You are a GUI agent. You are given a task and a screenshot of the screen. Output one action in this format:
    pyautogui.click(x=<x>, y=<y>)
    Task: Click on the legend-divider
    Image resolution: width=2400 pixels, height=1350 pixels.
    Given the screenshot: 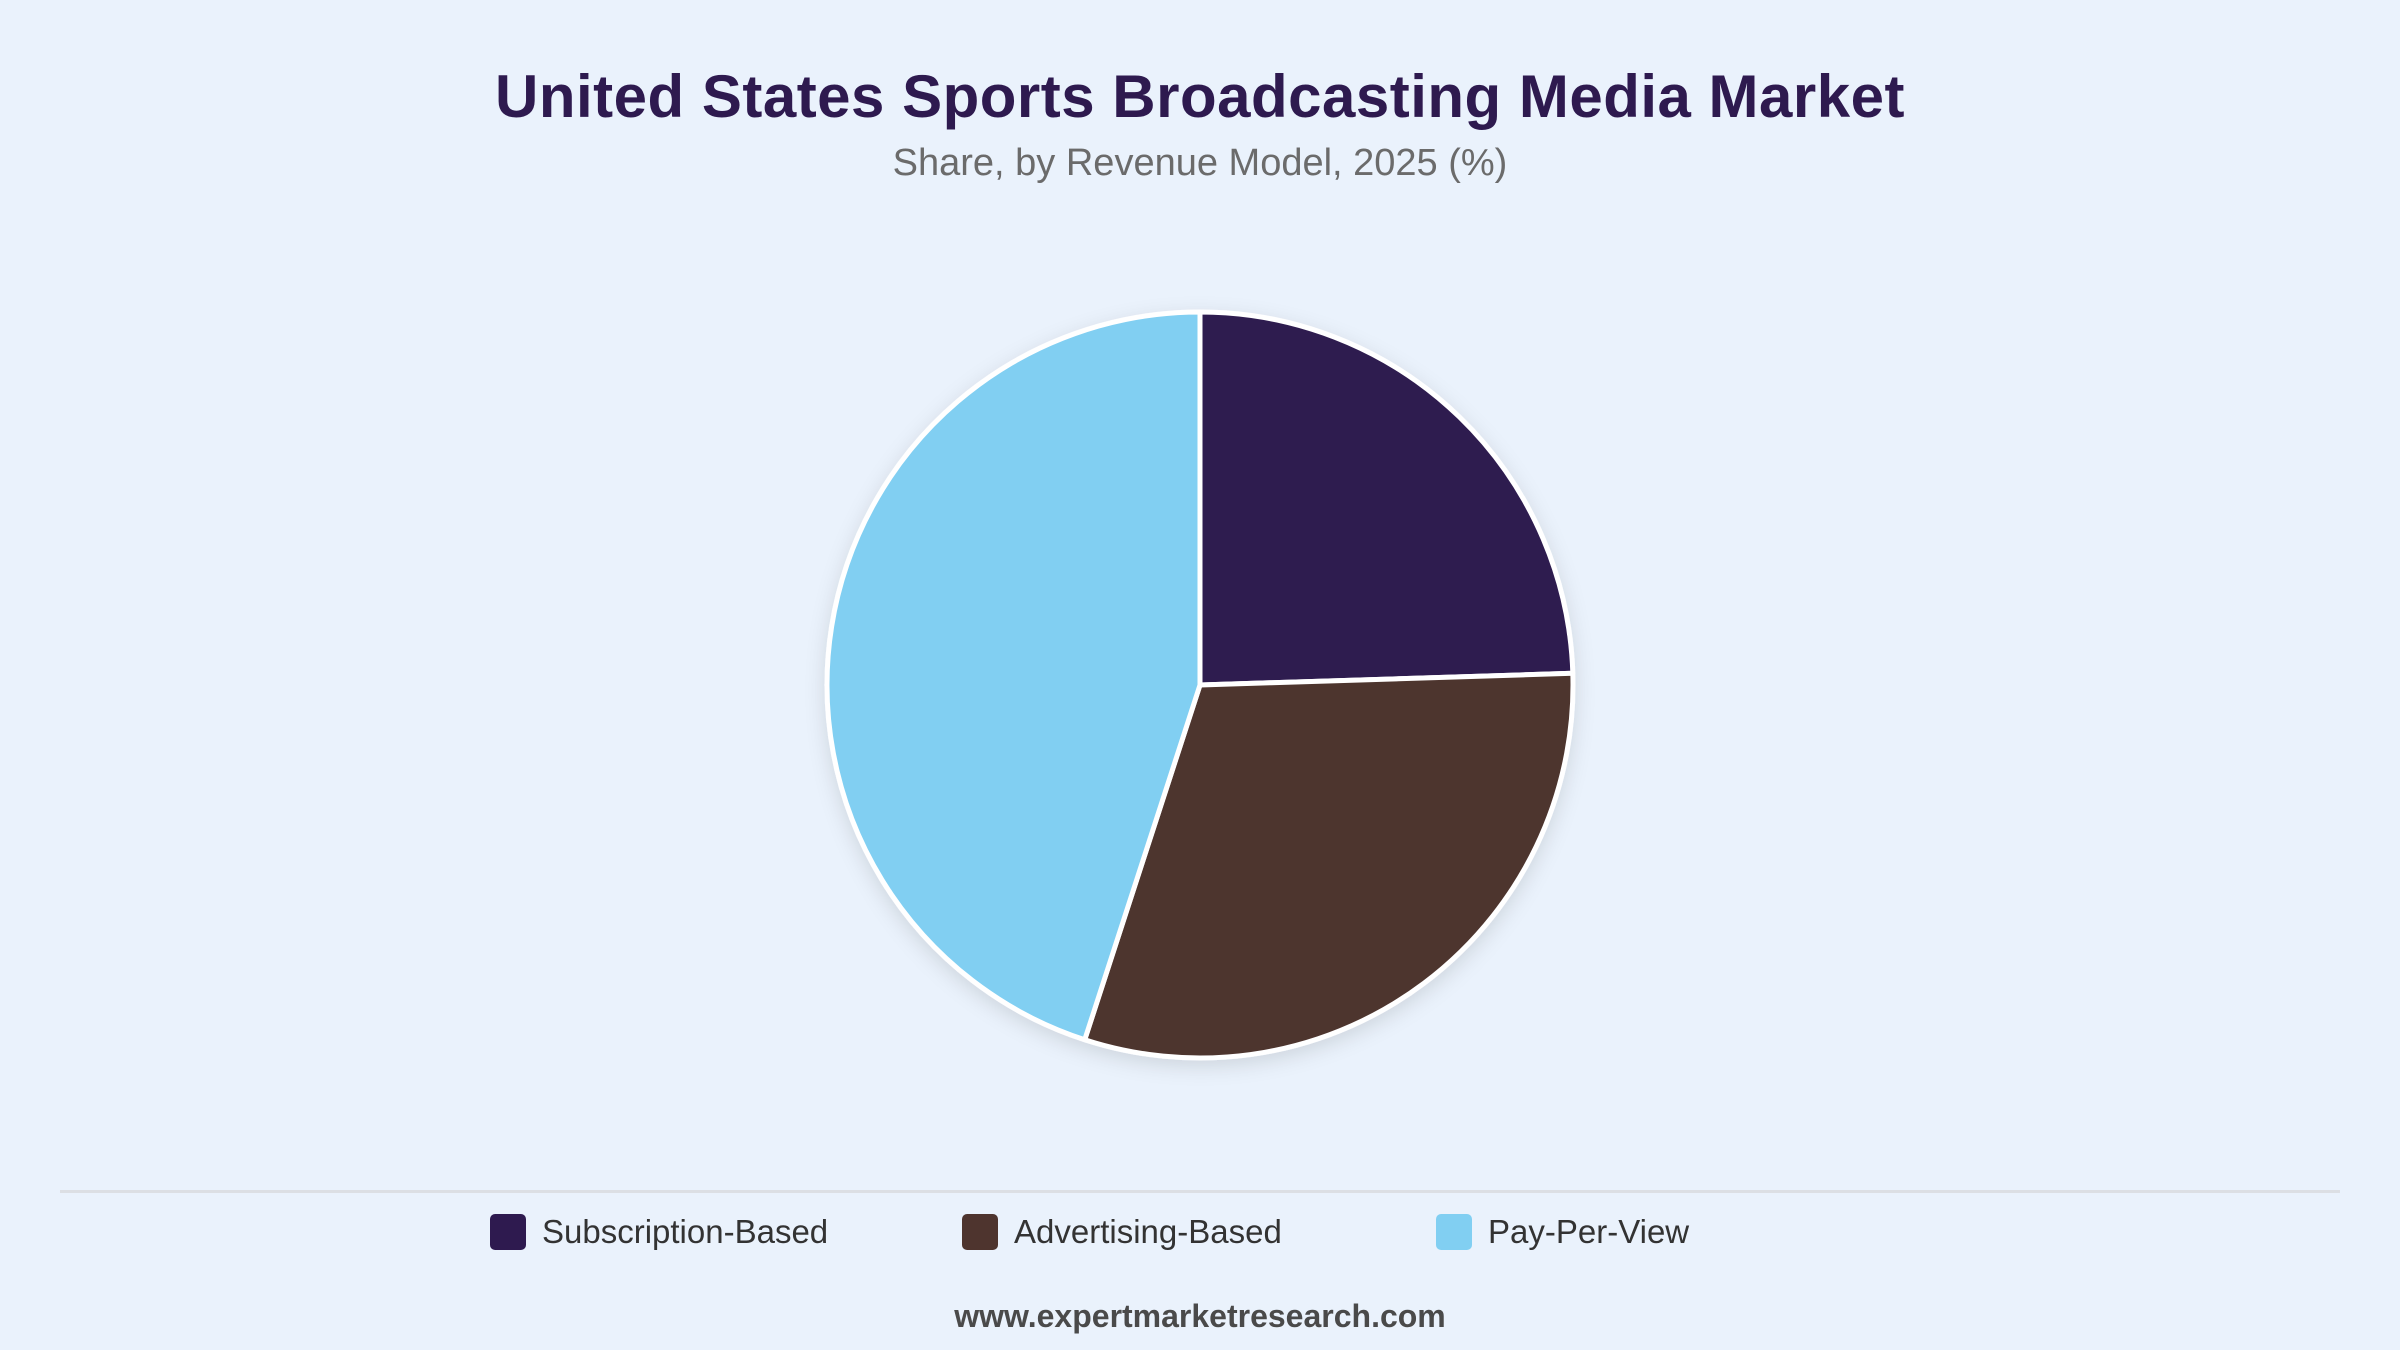 What is the action you would take?
    pyautogui.click(x=1200, y=1191)
    